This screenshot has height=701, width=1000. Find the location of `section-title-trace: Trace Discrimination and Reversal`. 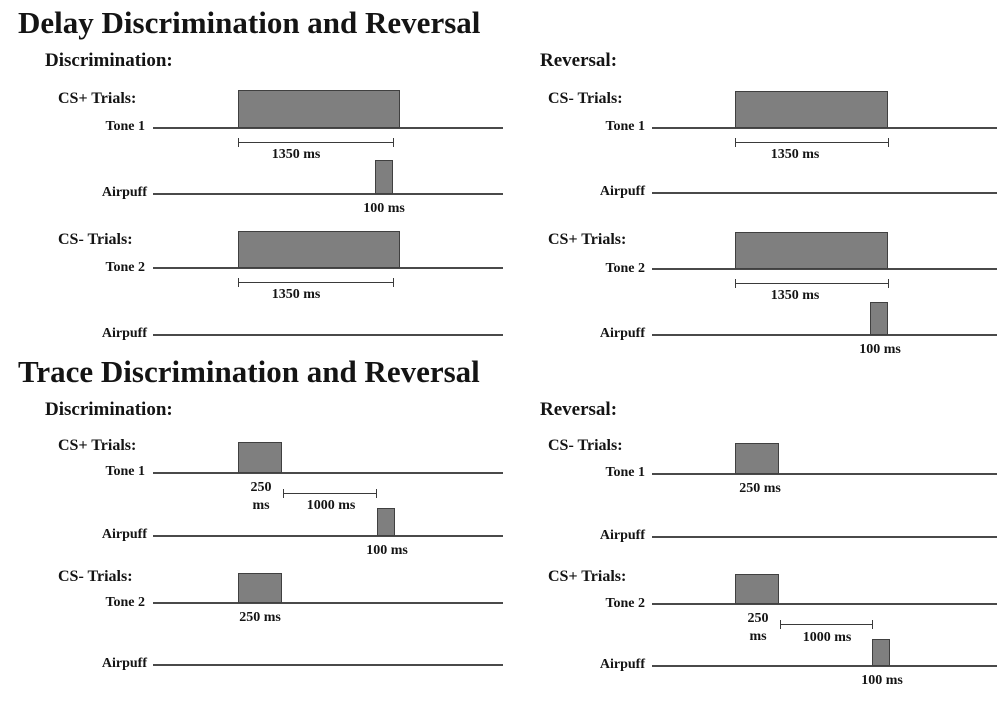

section-title-trace: Trace Discrimination and Reversal is located at coordinates (249, 371).